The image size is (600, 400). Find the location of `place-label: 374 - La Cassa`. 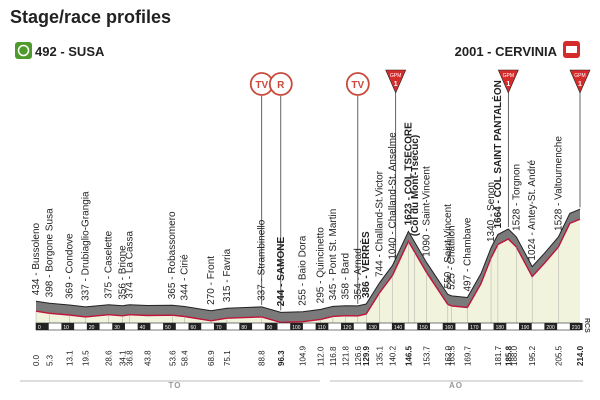

place-label: 374 - La Cassa is located at coordinates (130, 264).